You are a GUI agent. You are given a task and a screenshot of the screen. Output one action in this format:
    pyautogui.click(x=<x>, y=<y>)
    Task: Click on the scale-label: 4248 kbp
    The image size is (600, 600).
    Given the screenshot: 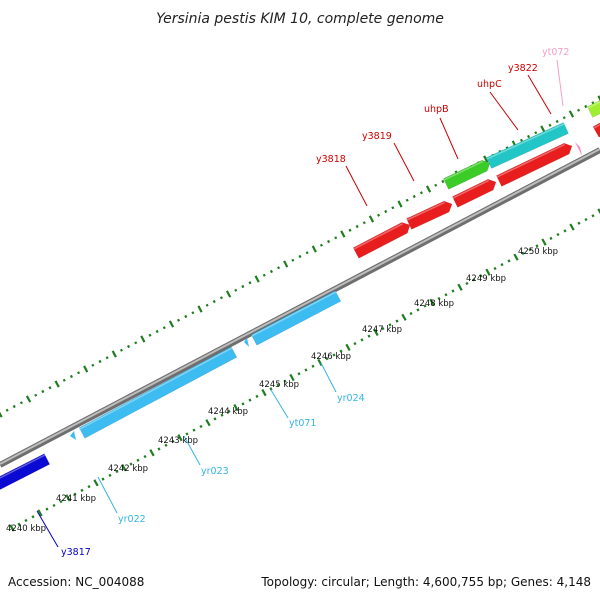 What is the action you would take?
    pyautogui.click(x=434, y=304)
    